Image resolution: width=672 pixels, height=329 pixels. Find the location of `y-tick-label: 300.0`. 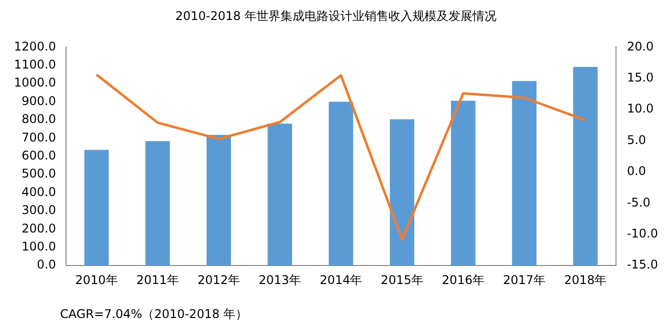

y-tick-label: 300.0 is located at coordinates (39, 210).